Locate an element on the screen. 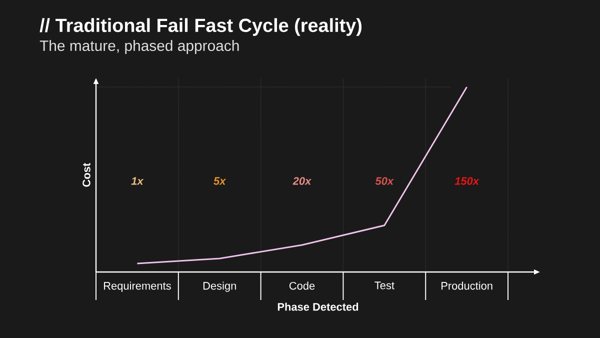 The height and width of the screenshot is (338, 600). x-tick-label: Production is located at coordinates (467, 286).